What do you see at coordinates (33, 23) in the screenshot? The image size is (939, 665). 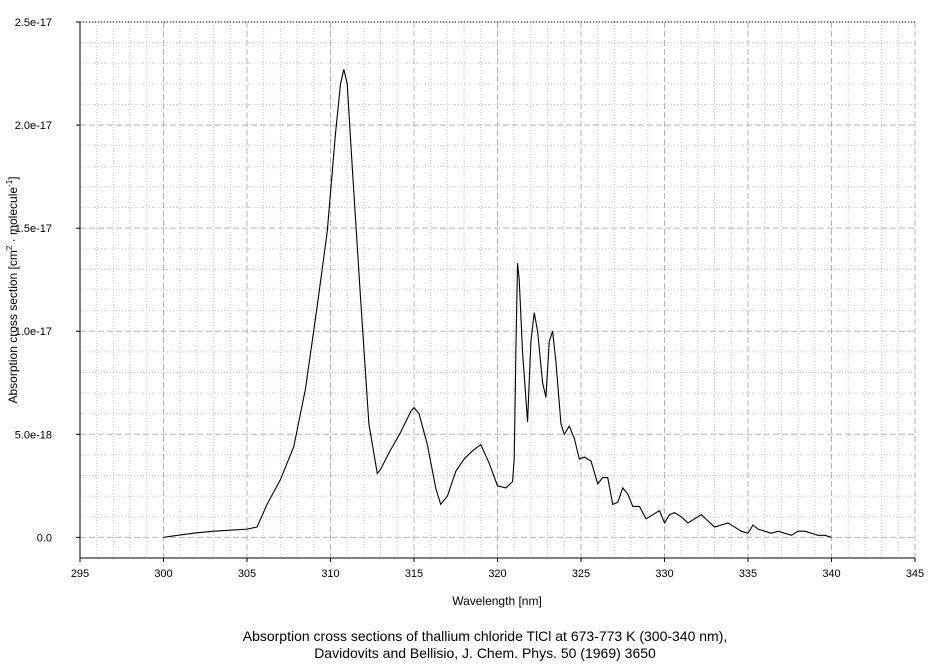 I see `y-tick-label: 2.5e-17` at bounding box center [33, 23].